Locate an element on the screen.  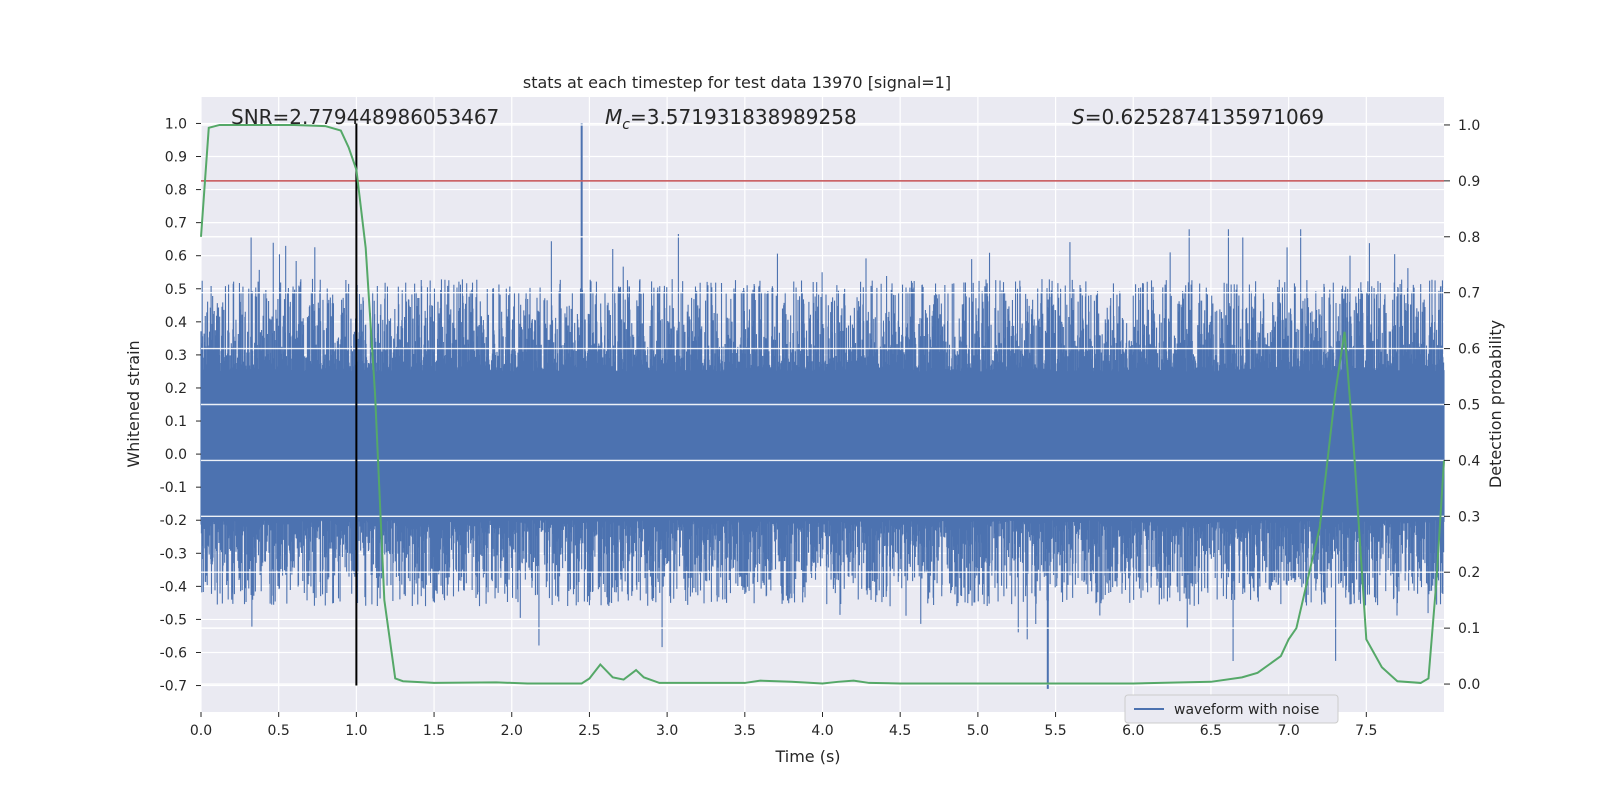
s-annotation: S=0.6252874135971069 is located at coordinates (1198, 117).